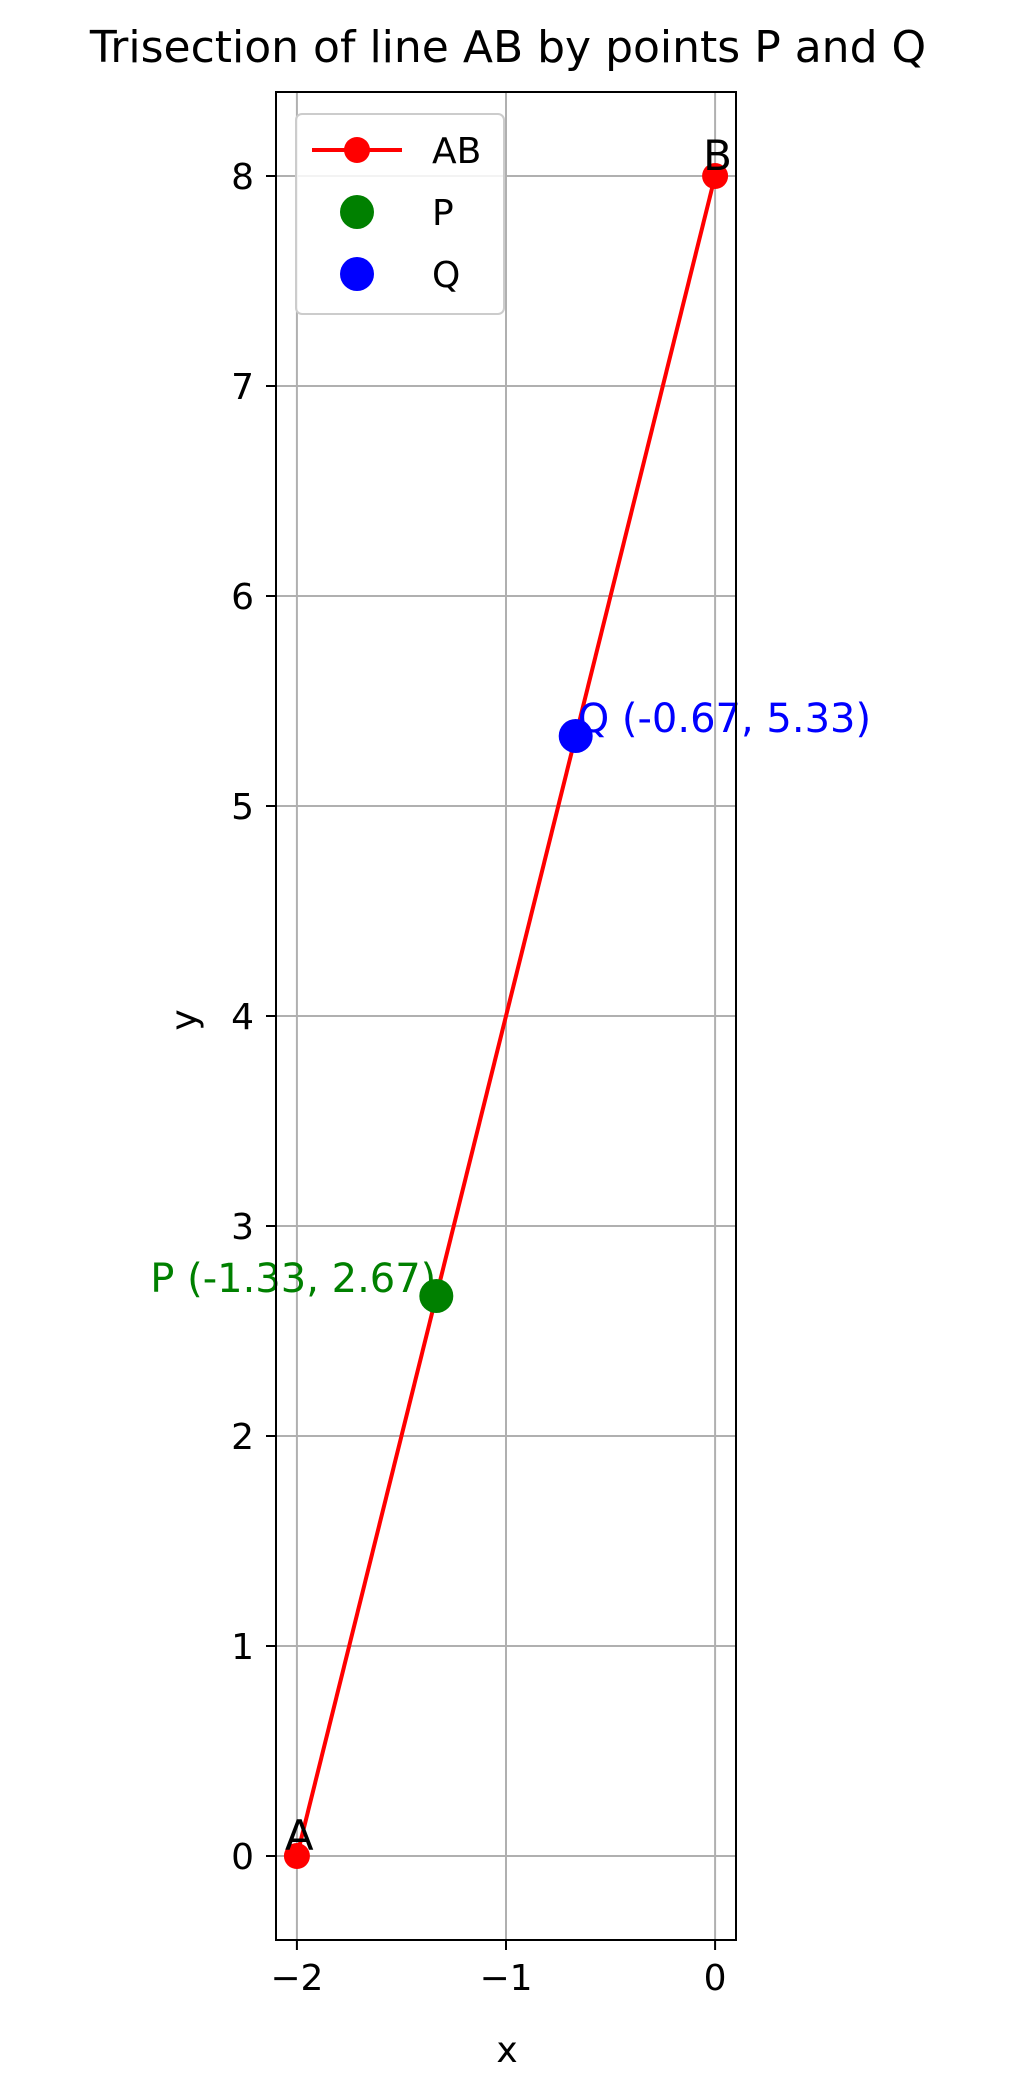  I want to click on y-tick-label: 0, so click(242, 1857).